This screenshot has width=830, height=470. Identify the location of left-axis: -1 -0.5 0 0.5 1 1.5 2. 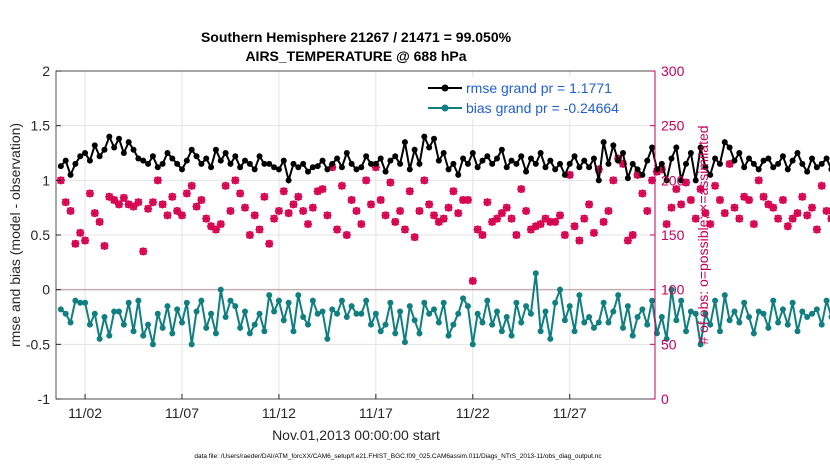
(43, 235).